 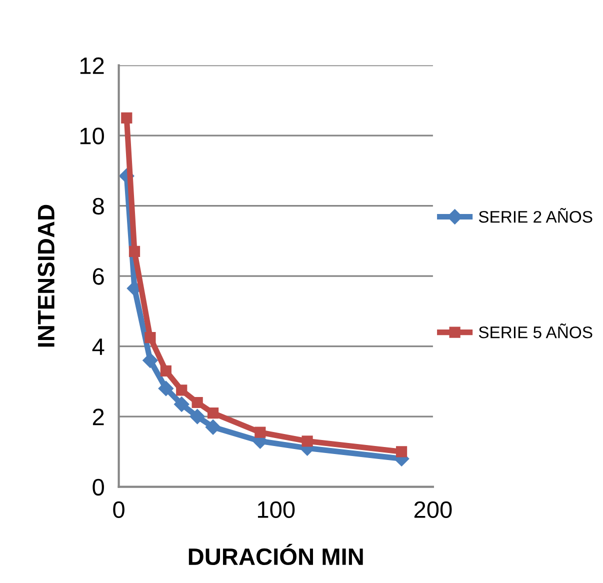 I want to click on y-tick-label: 0, so click(x=98, y=487).